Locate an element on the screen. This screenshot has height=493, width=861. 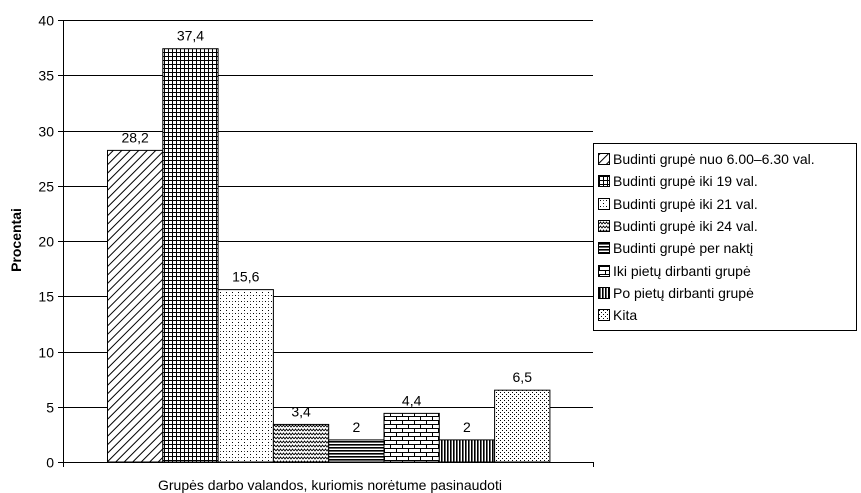
y-axis-title: Procentai is located at coordinates (16, 240).